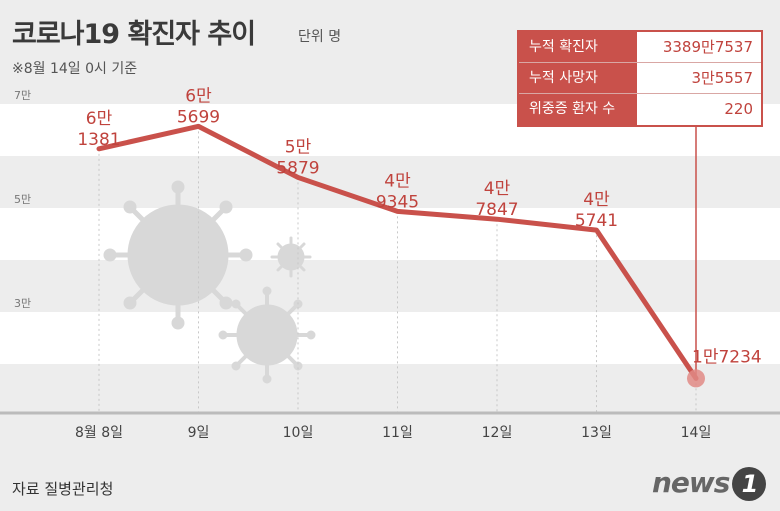  What do you see at coordinates (696, 433) in the screenshot?
I see `x-tick-label: 14일` at bounding box center [696, 433].